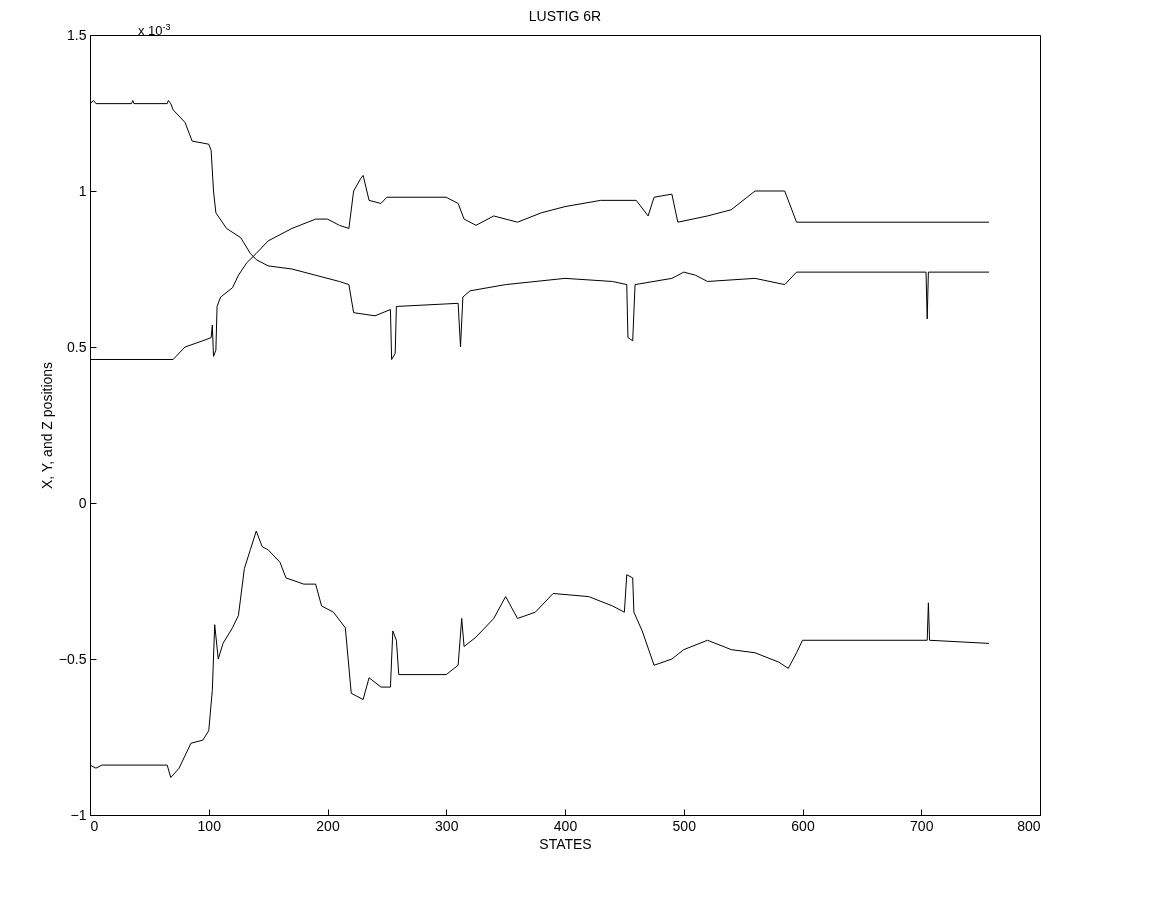 The width and height of the screenshot is (1163, 921). What do you see at coordinates (565, 825) in the screenshot?
I see `x-tick-label: 400` at bounding box center [565, 825].